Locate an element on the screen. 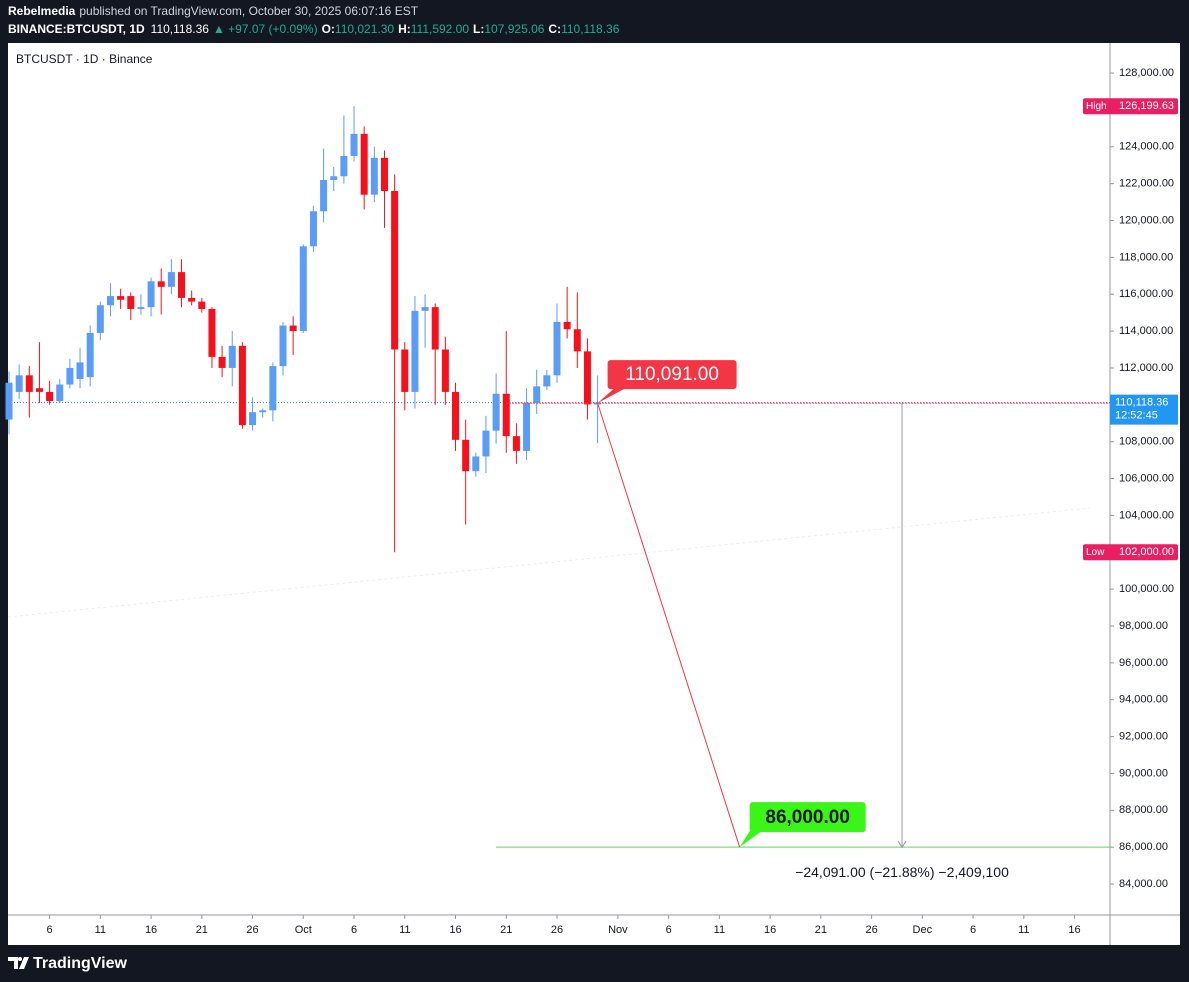 Image resolution: width=1189 pixels, height=982 pixels. y-tick-label: 116,000.00 is located at coordinates (1146, 294).